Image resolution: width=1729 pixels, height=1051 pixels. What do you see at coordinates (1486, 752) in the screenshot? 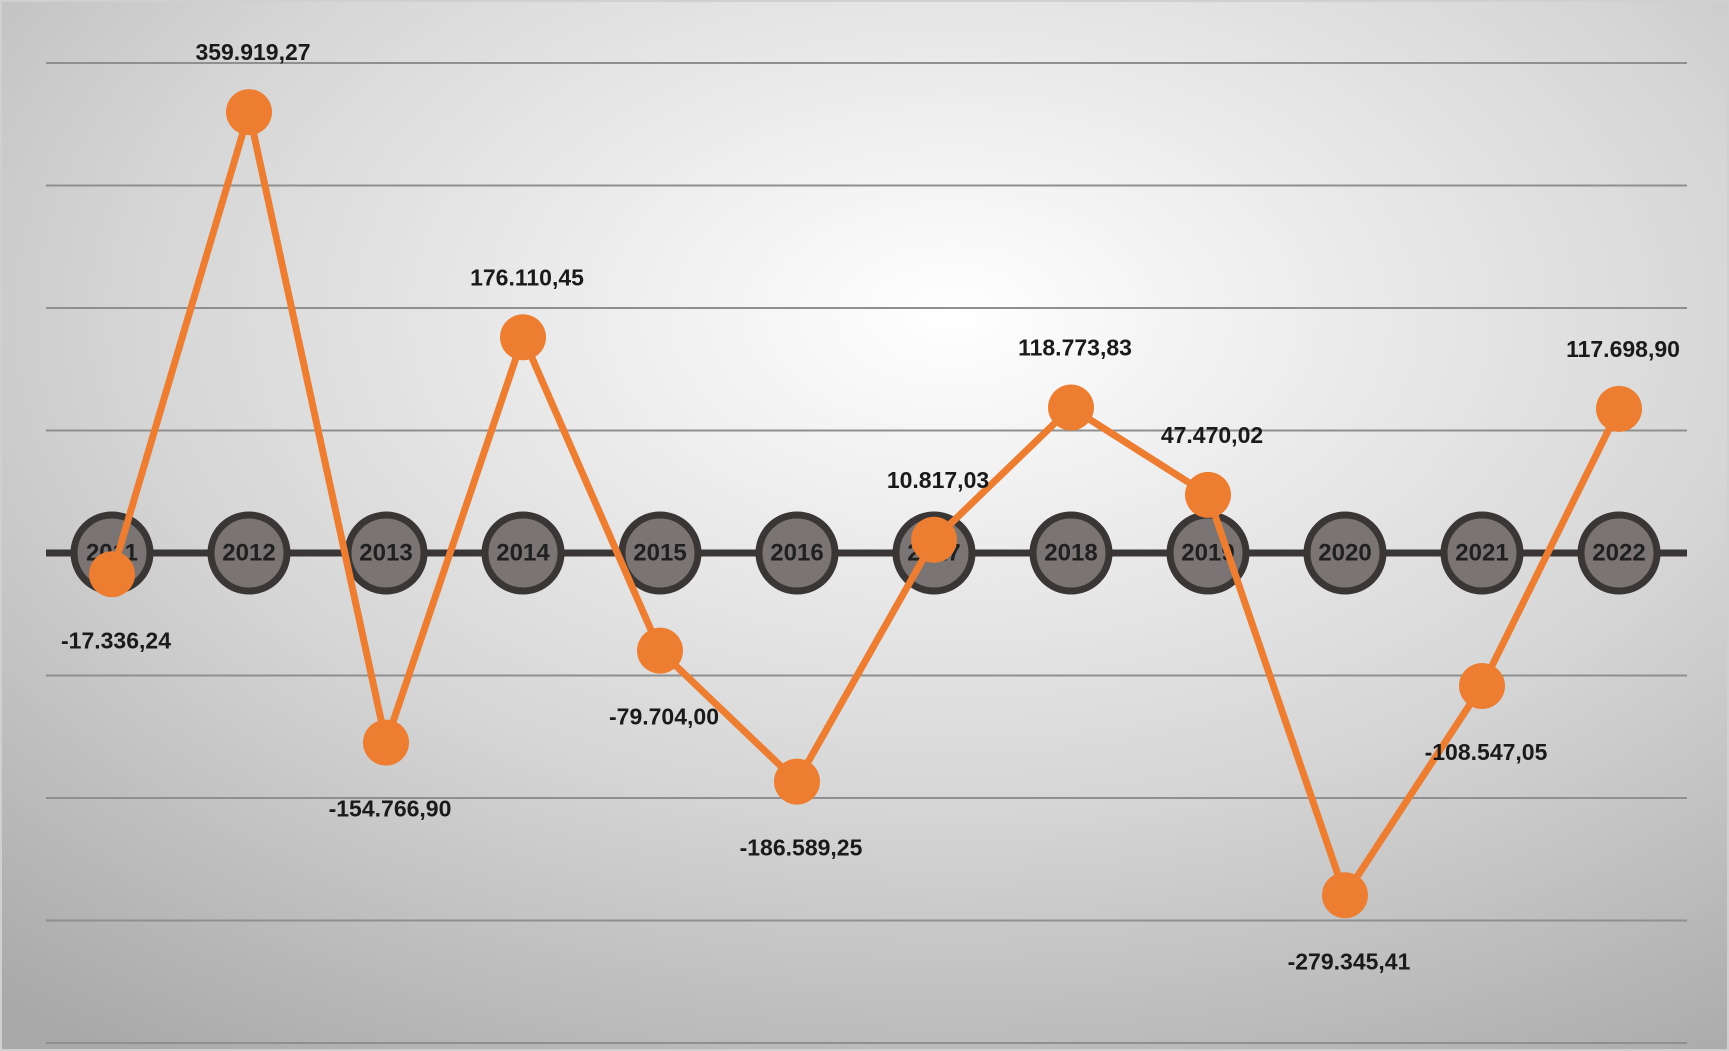
I see `data-label: -108.547,05` at bounding box center [1486, 752].